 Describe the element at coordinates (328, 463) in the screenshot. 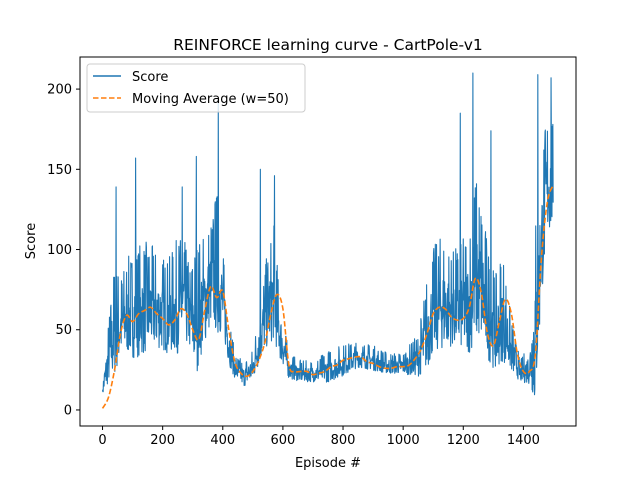

I see `x-axis-label: Episode #` at that location.